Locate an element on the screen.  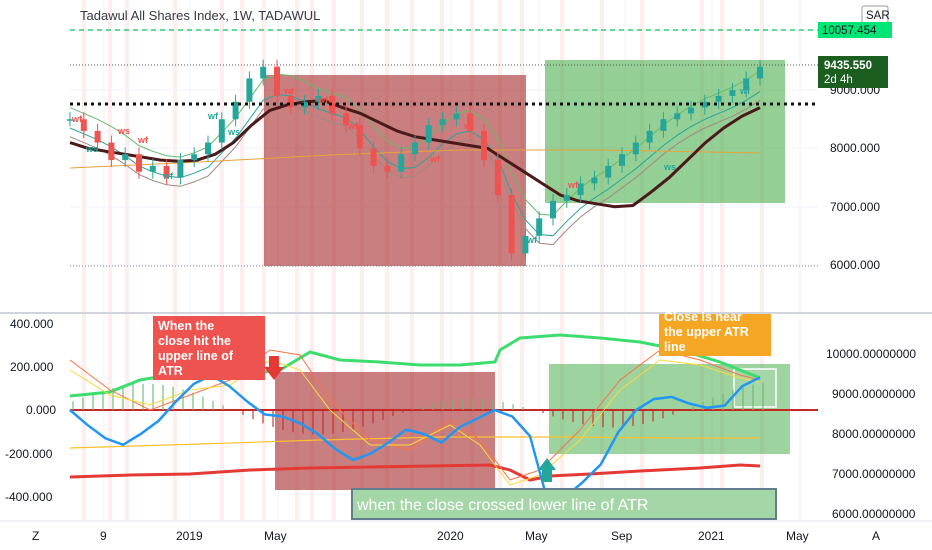
time-tick: 9 is located at coordinates (103, 536).